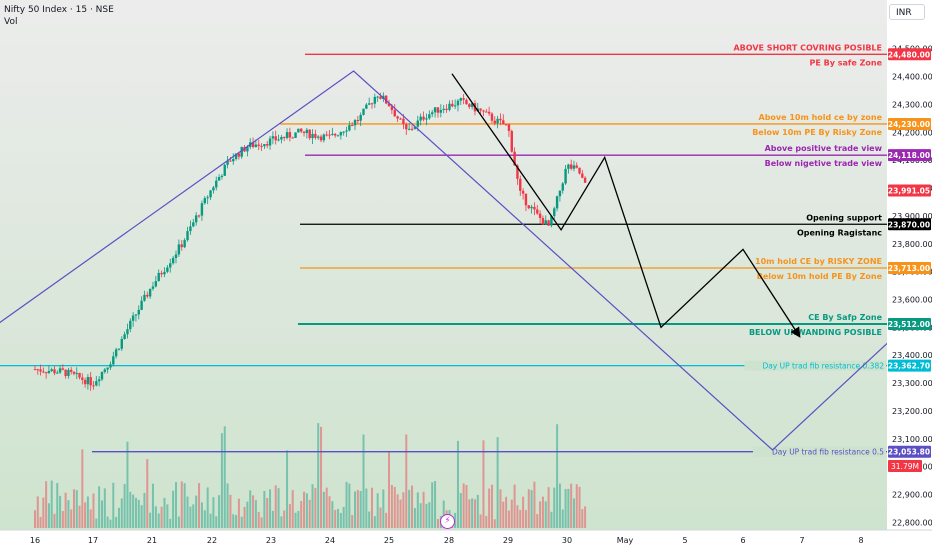 The height and width of the screenshot is (550, 932). What do you see at coordinates (449, 540) in the screenshot?
I see `time-tick-label: 28` at bounding box center [449, 540].